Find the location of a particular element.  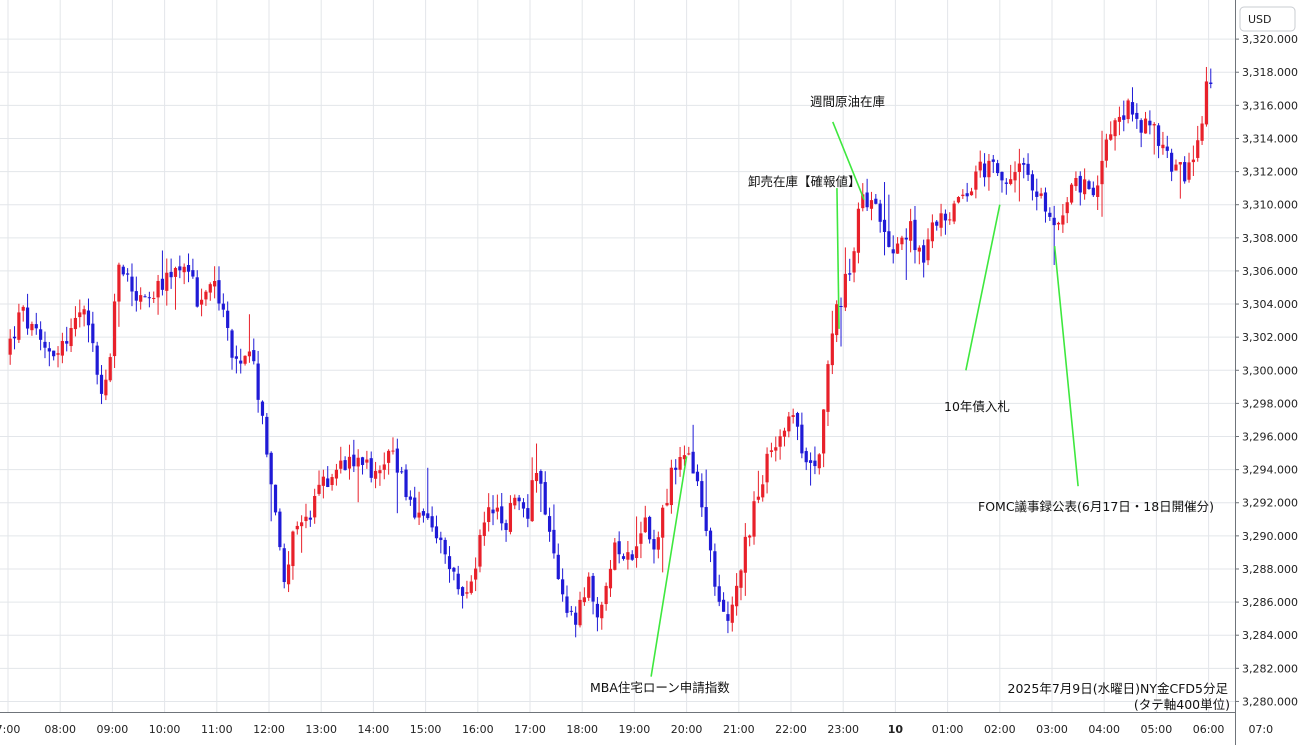

x-tick-label: 07:0 is located at coordinates (1260, 729).